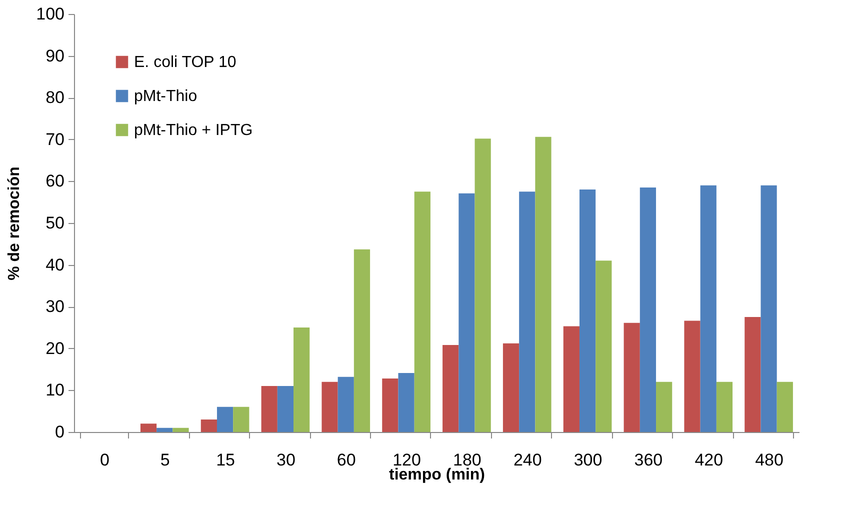 Image resolution: width=844 pixels, height=513 pixels. What do you see at coordinates (226, 460) in the screenshot?
I see `x-tick-label: 15` at bounding box center [226, 460].